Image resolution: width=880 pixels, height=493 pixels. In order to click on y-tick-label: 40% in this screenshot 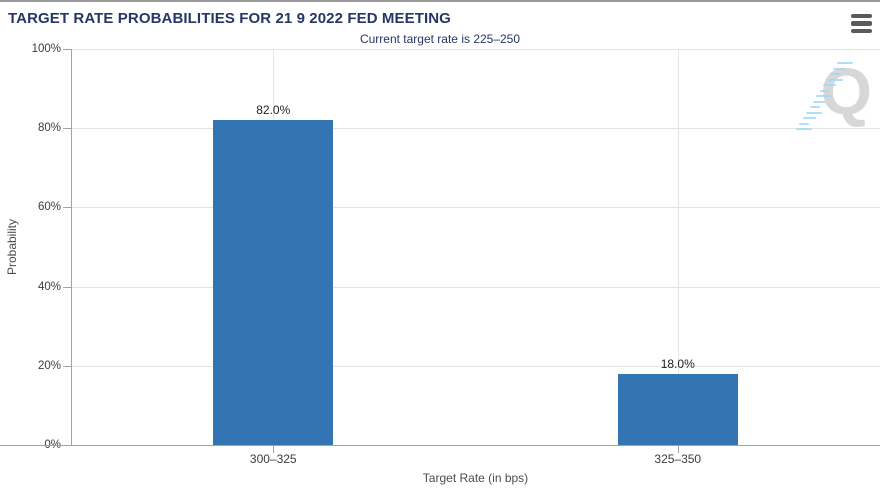, I will do `click(49, 286)`.